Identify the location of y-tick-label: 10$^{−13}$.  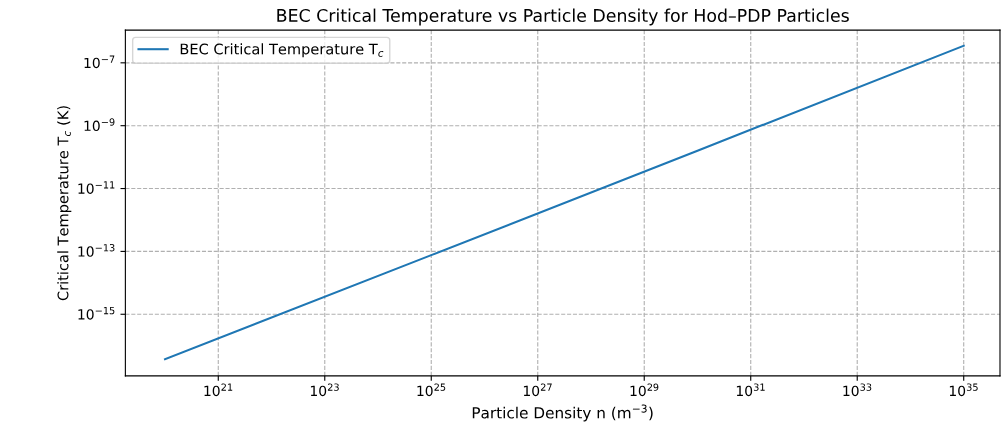
(96, 250).